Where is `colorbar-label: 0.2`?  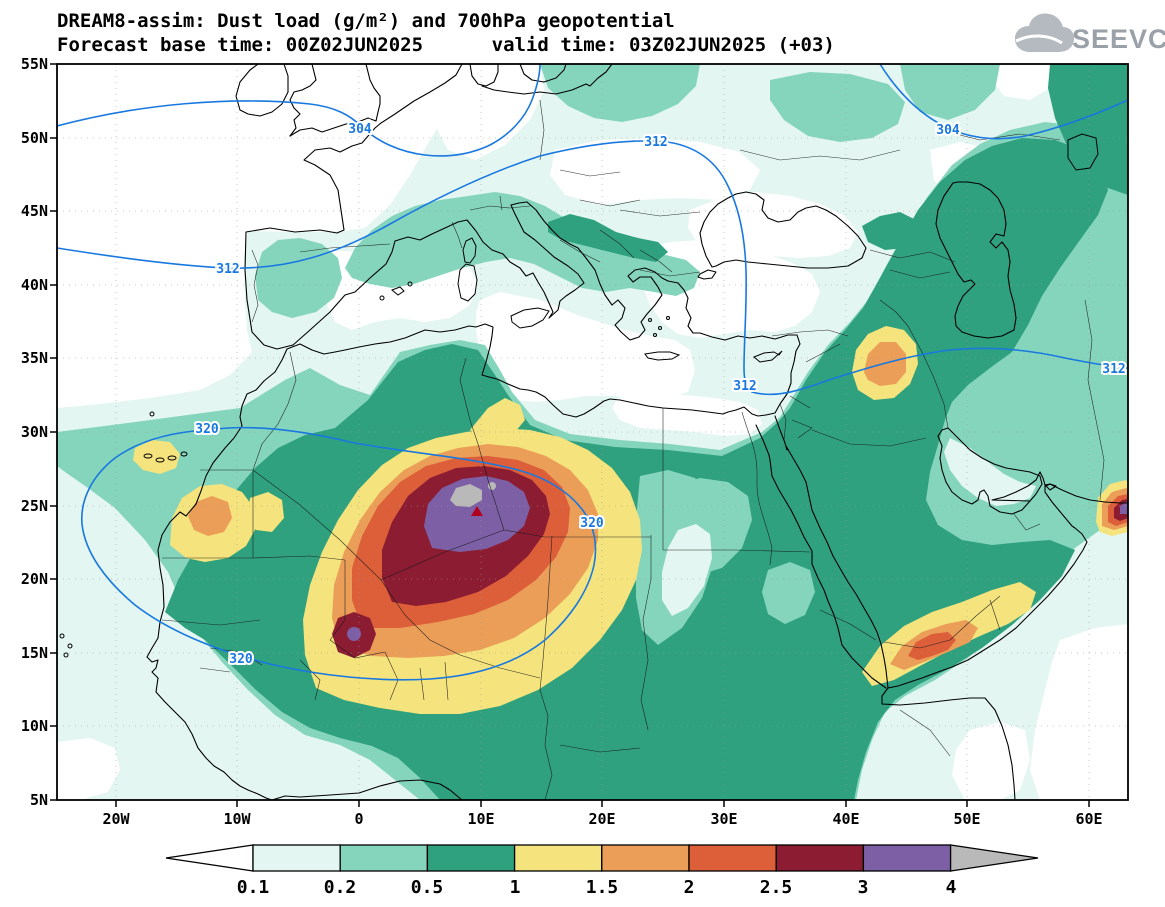 colorbar-label: 0.2 is located at coordinates (340, 887).